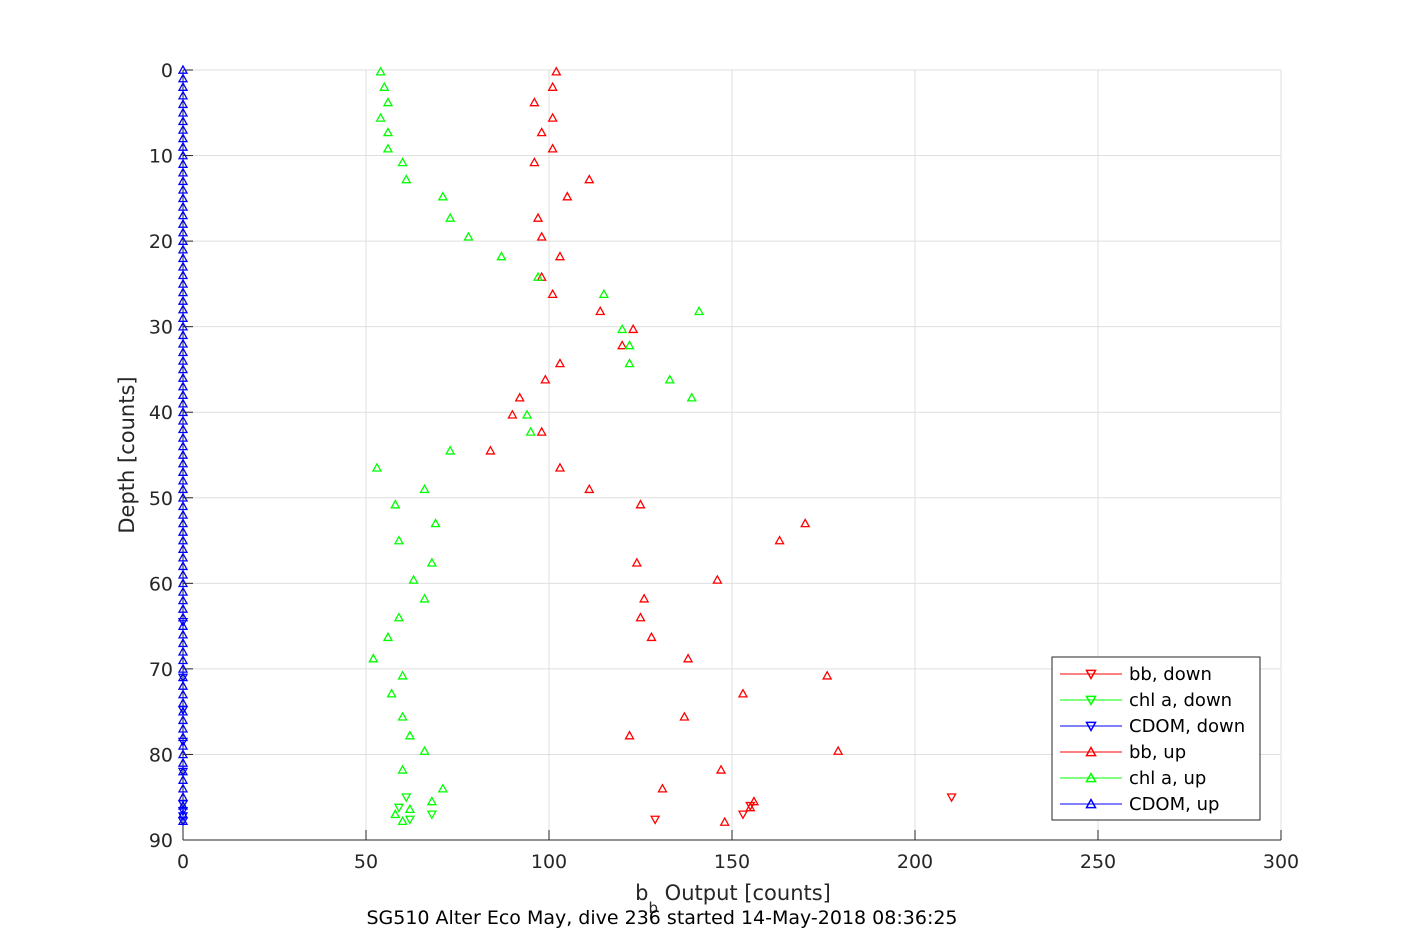  What do you see at coordinates (161, 242) in the screenshot?
I see `y-tick-label: 20` at bounding box center [161, 242].